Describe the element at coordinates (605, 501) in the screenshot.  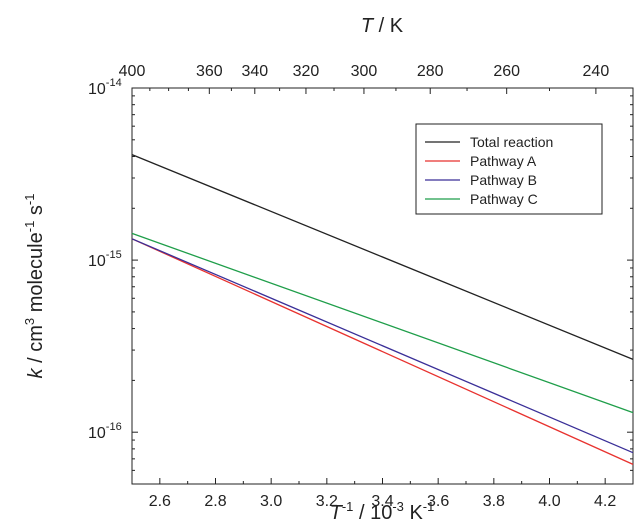
I see `x-tick-label: 4.2` at that location.